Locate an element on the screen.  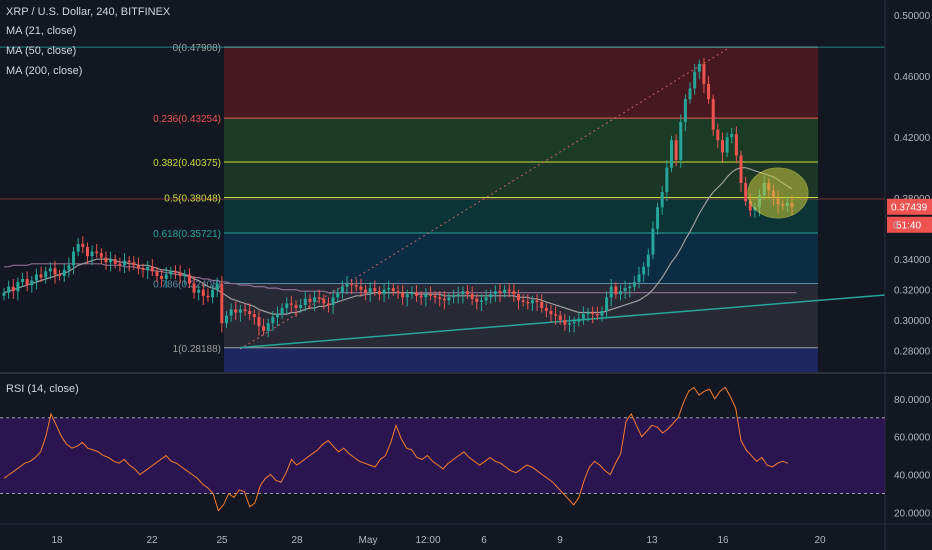
price-axis-label: 0.42000 is located at coordinates (912, 138).